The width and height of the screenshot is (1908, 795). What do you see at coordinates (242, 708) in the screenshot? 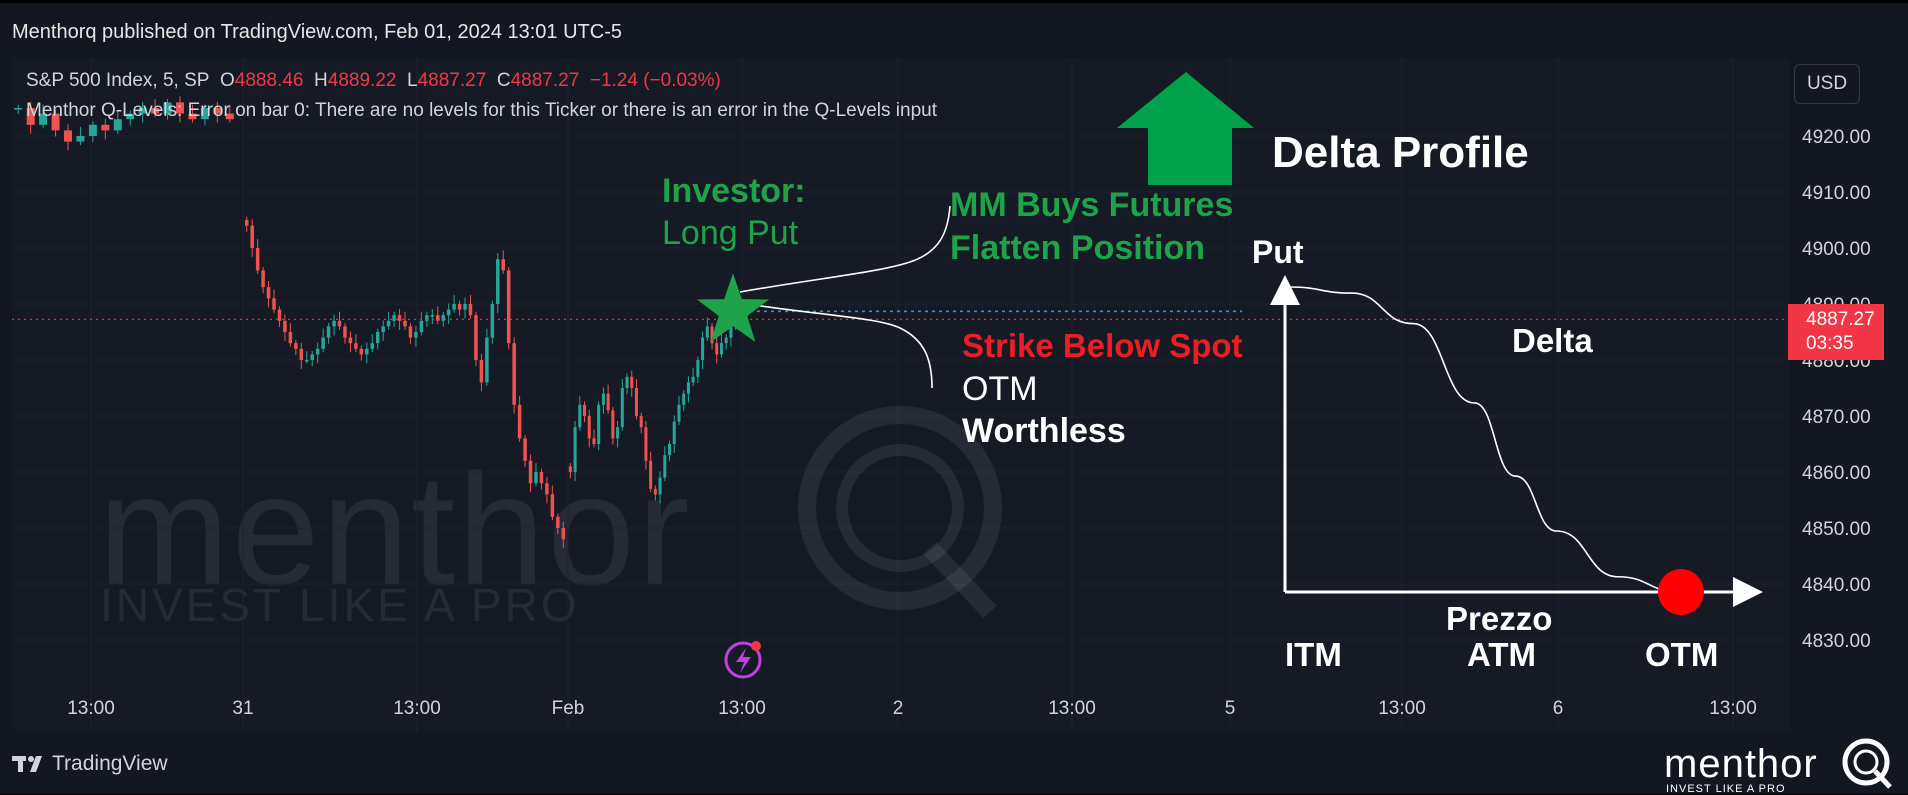
I see `time-tick-label: 31` at bounding box center [242, 708].